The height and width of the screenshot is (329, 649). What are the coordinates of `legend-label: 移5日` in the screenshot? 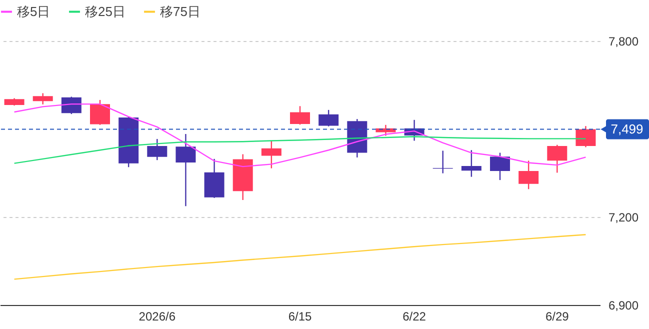 It's located at (33, 11).